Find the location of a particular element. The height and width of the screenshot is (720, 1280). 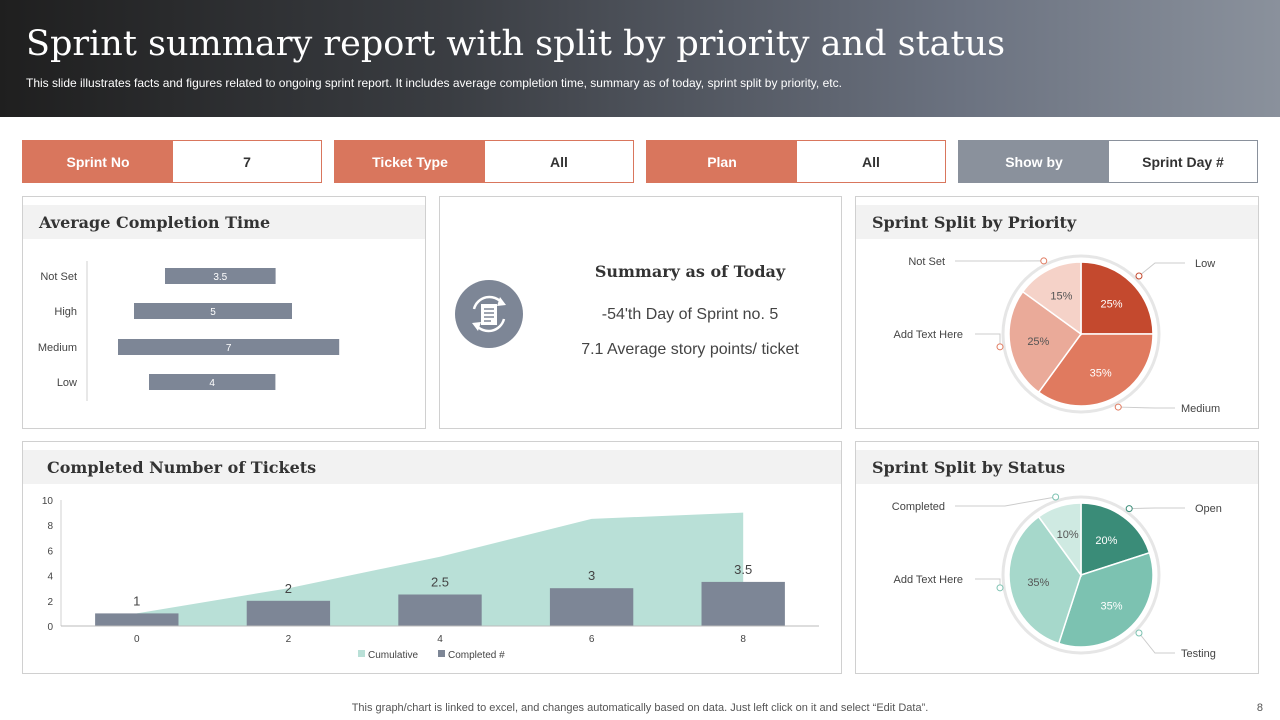

filter-show-by: Show by Sprint Day # is located at coordinates (1108, 161).